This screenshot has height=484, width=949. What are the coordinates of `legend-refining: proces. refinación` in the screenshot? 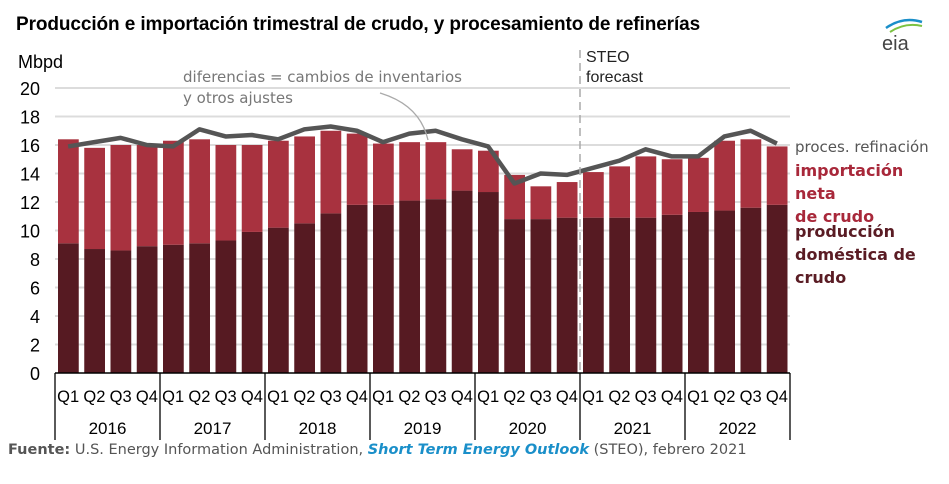 It's located at (862, 147).